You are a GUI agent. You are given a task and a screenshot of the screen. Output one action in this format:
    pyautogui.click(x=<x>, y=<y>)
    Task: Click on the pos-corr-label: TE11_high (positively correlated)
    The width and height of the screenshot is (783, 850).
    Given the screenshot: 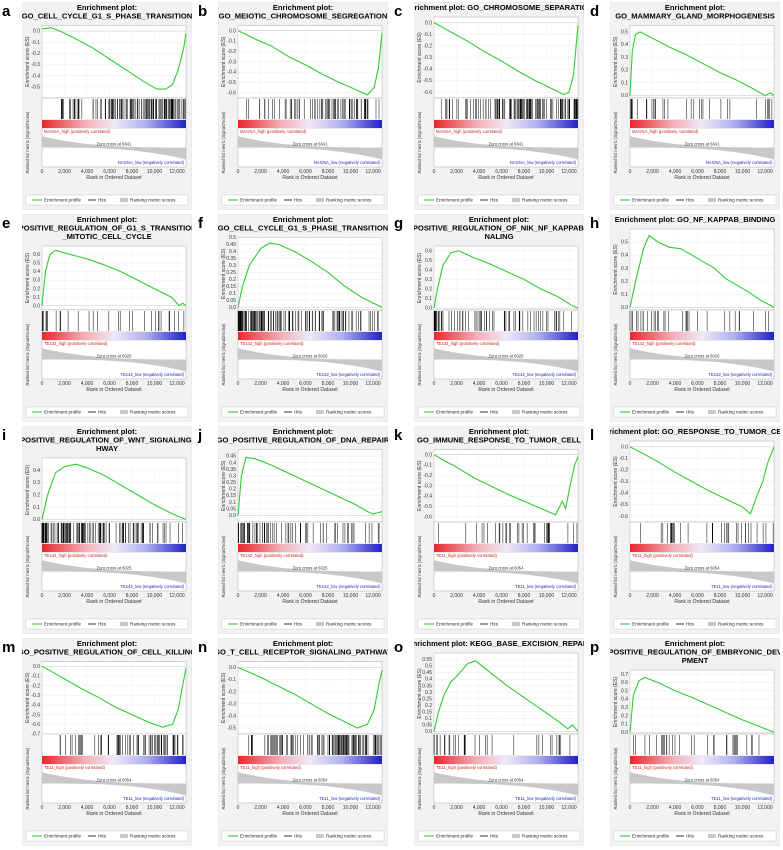 What is the action you would take?
    pyautogui.click(x=271, y=767)
    